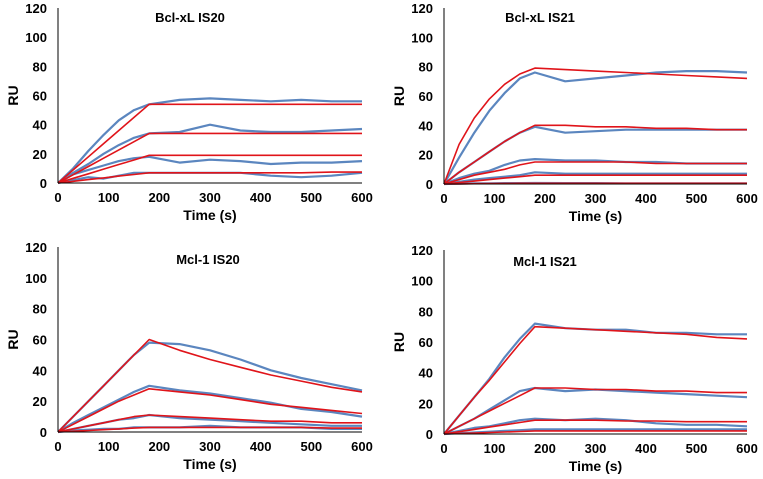 This screenshot has height=479, width=763. I want to click on panel-title: Mcl-1 IS20, so click(208, 259).